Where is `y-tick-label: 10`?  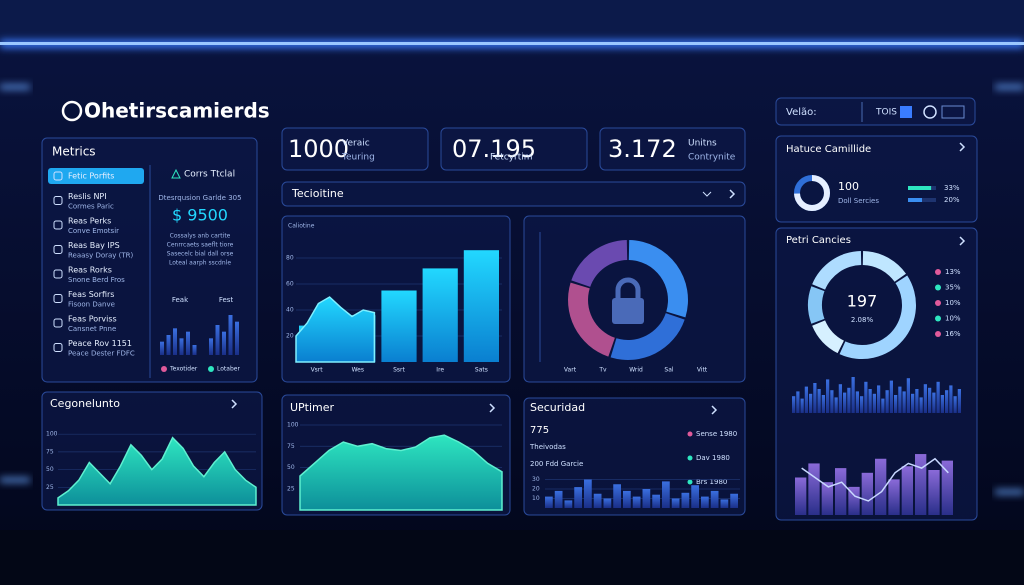 y-tick-label: 10 is located at coordinates (536, 498).